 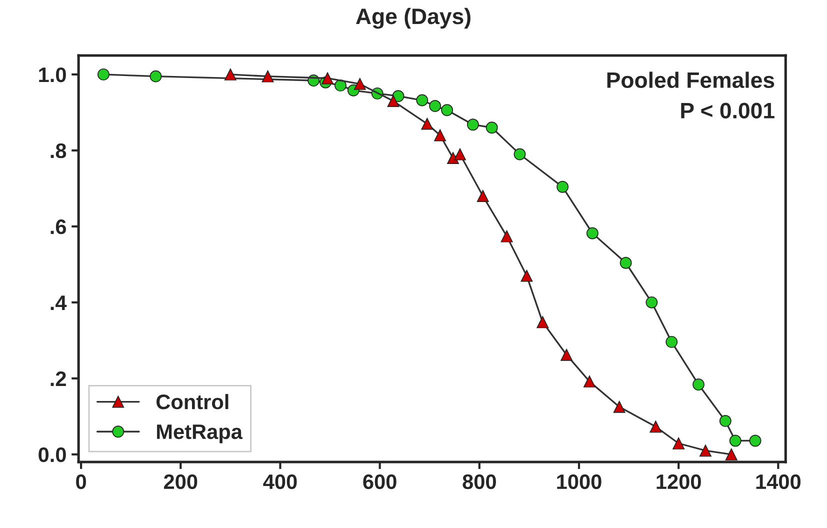 I want to click on x-tick-label: 0, so click(x=81, y=482).